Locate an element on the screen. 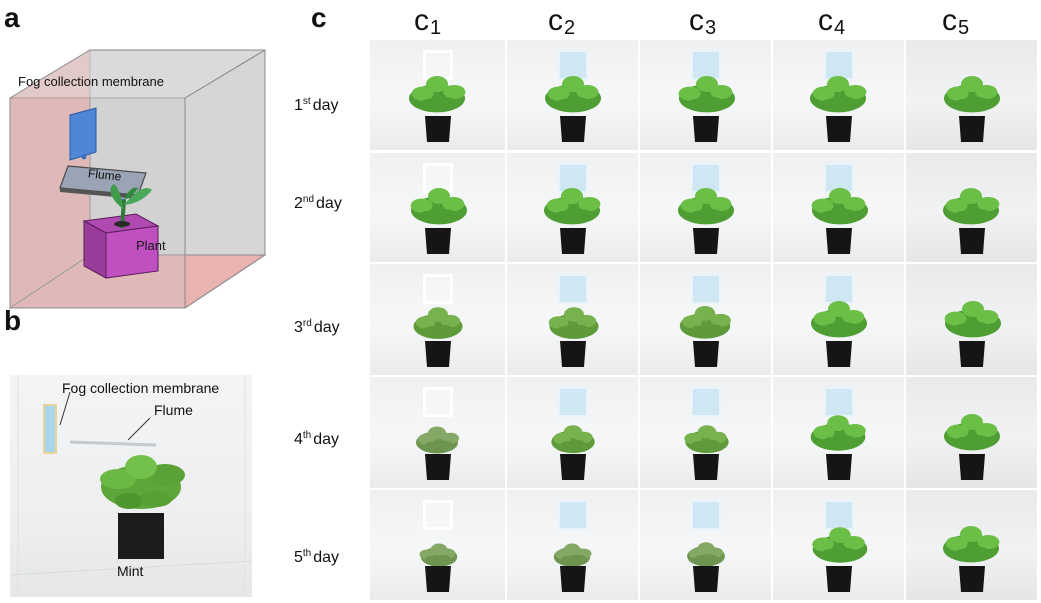  photo-cell-r2-c3 is located at coordinates (705, 207).